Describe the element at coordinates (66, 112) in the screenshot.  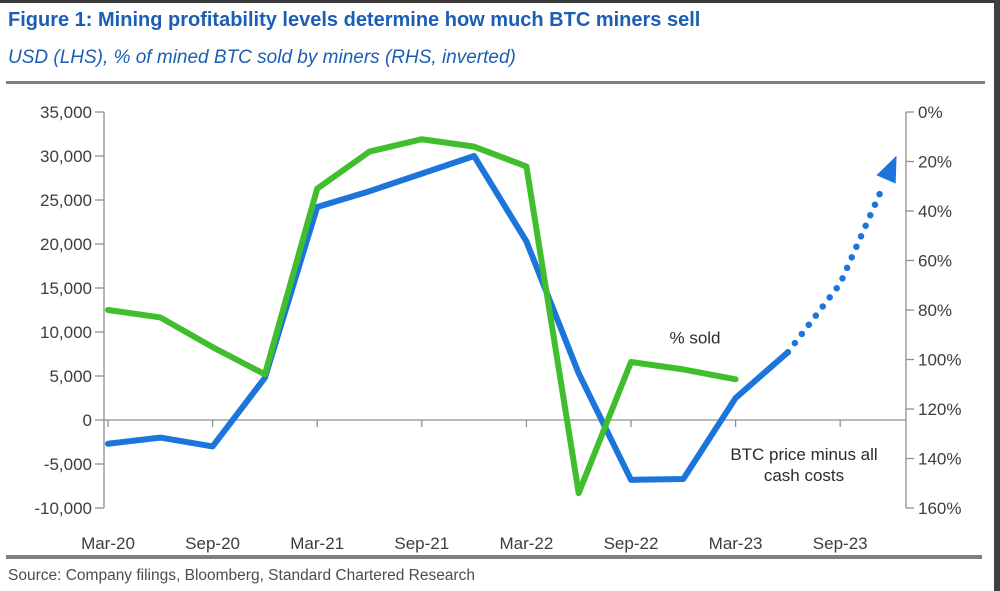
I see `y-left-tick-label: 35,000` at that location.